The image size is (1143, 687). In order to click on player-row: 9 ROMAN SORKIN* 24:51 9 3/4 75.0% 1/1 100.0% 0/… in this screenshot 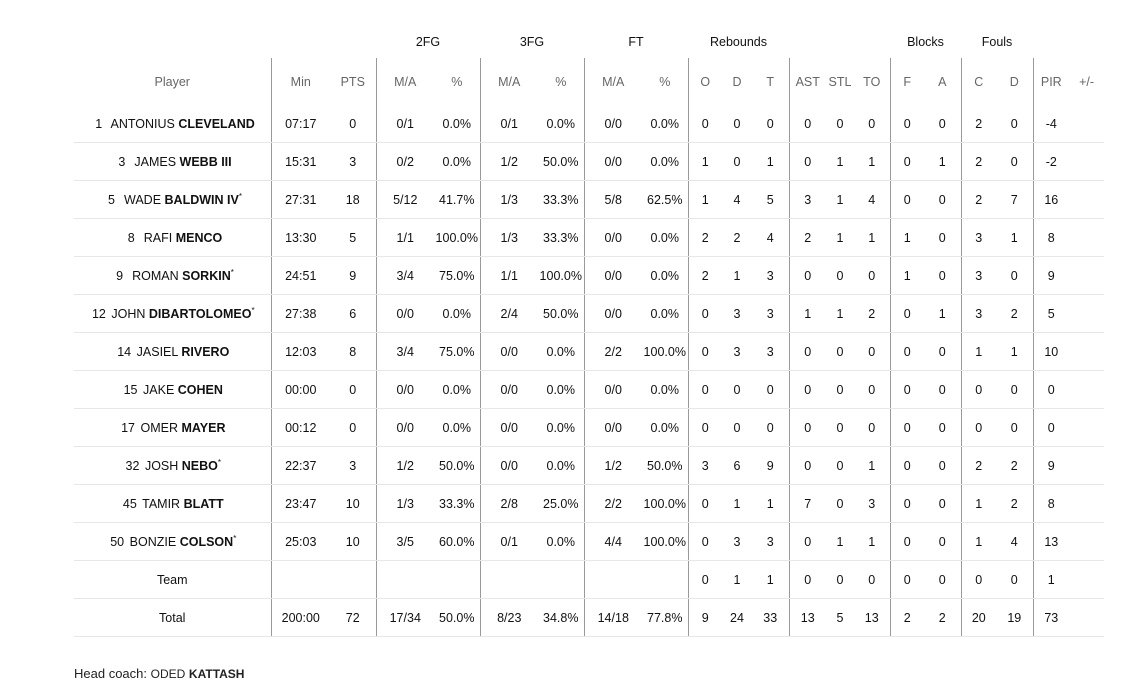, I will do `click(589, 275)`.